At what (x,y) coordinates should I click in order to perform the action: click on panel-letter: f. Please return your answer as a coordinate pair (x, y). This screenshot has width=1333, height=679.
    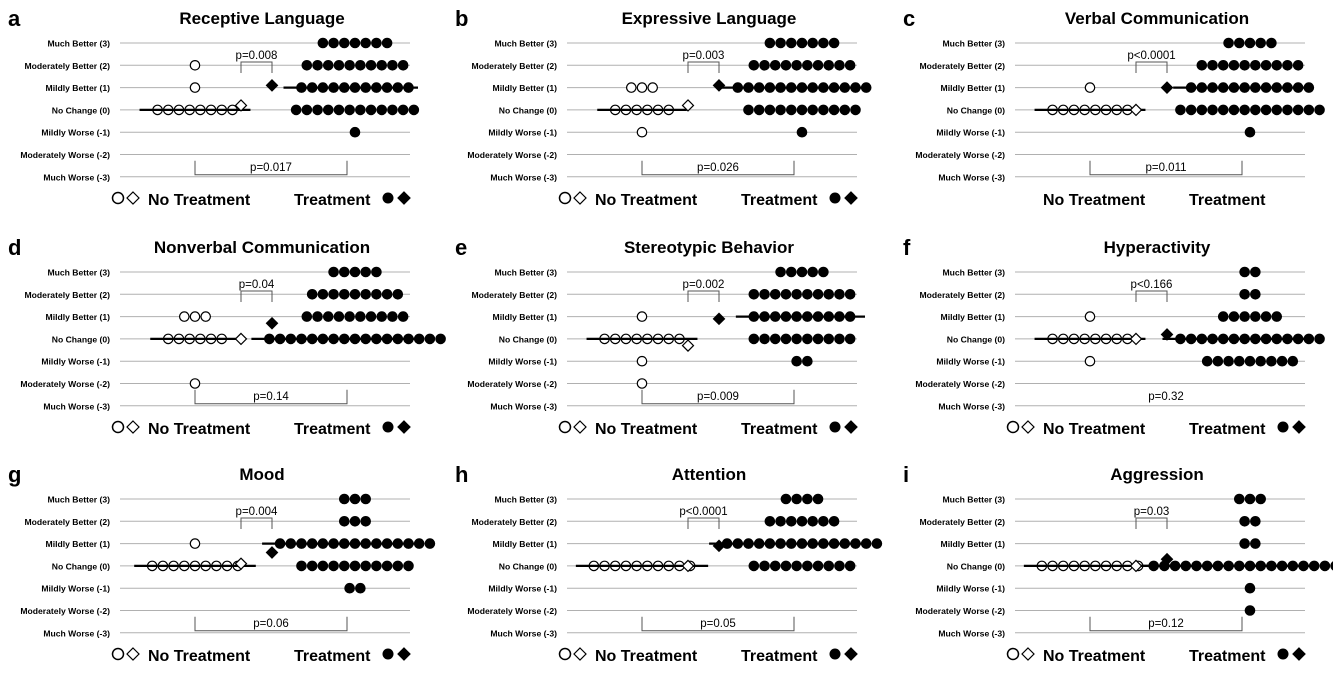
    Looking at the image, I should click on (907, 247).